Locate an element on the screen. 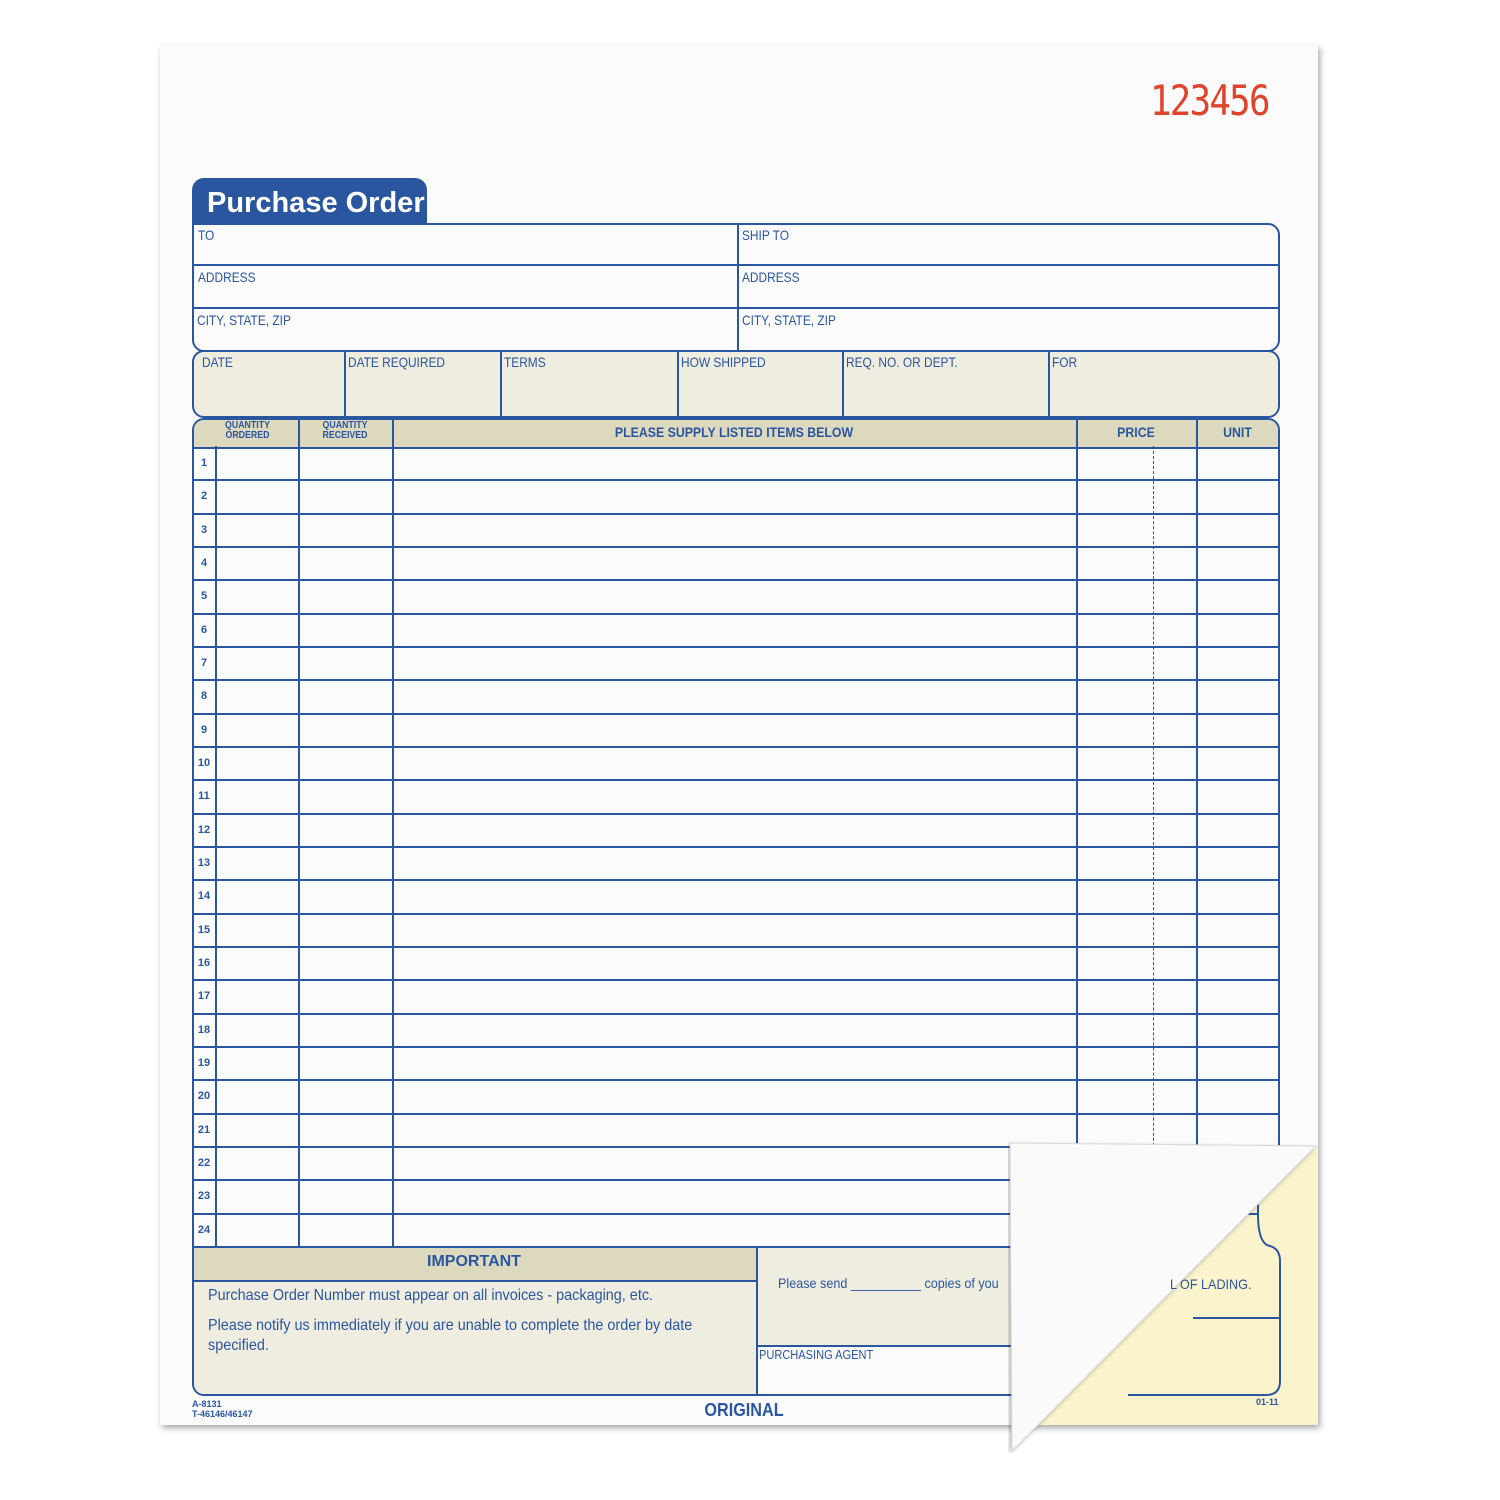 This screenshot has height=1500, width=1500. to-label: TO is located at coordinates (206, 235).